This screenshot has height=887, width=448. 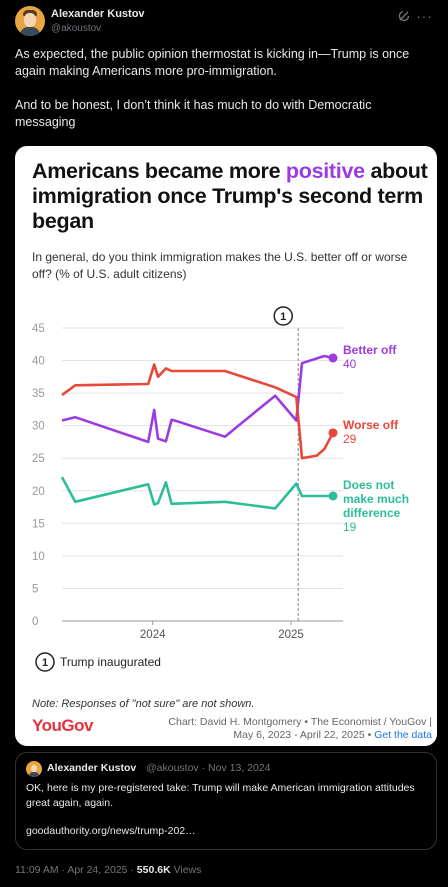 What do you see at coordinates (35, 622) in the screenshot?
I see `y-tick-label: 0` at bounding box center [35, 622].